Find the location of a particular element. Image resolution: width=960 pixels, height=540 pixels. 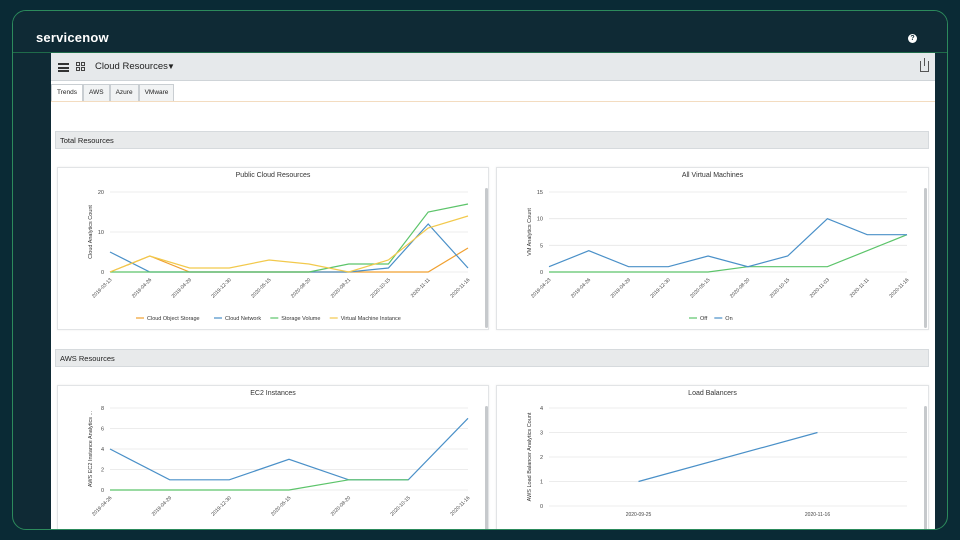

tab-bar: Trends AWS Azure VMware is located at coordinates (113, 93).